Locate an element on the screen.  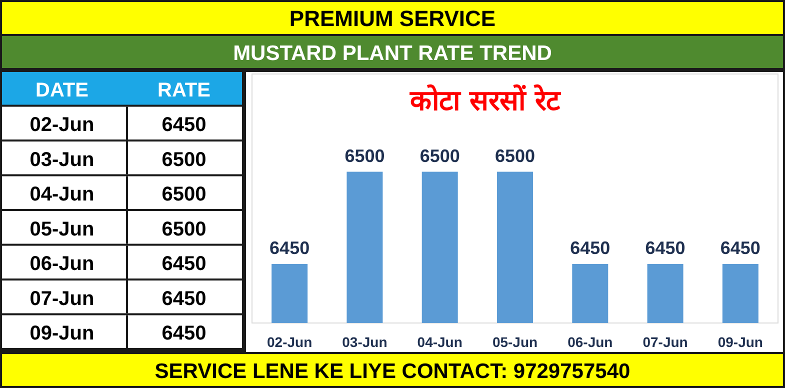
text: RATE is located at coordinates (184, 90).